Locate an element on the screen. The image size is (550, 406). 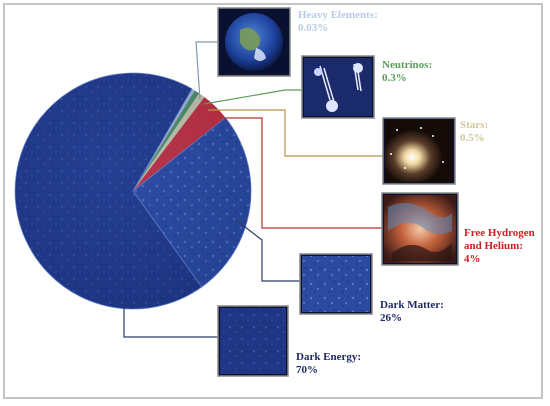
slice-label: Dark Energy: 70% is located at coordinates (328, 363).